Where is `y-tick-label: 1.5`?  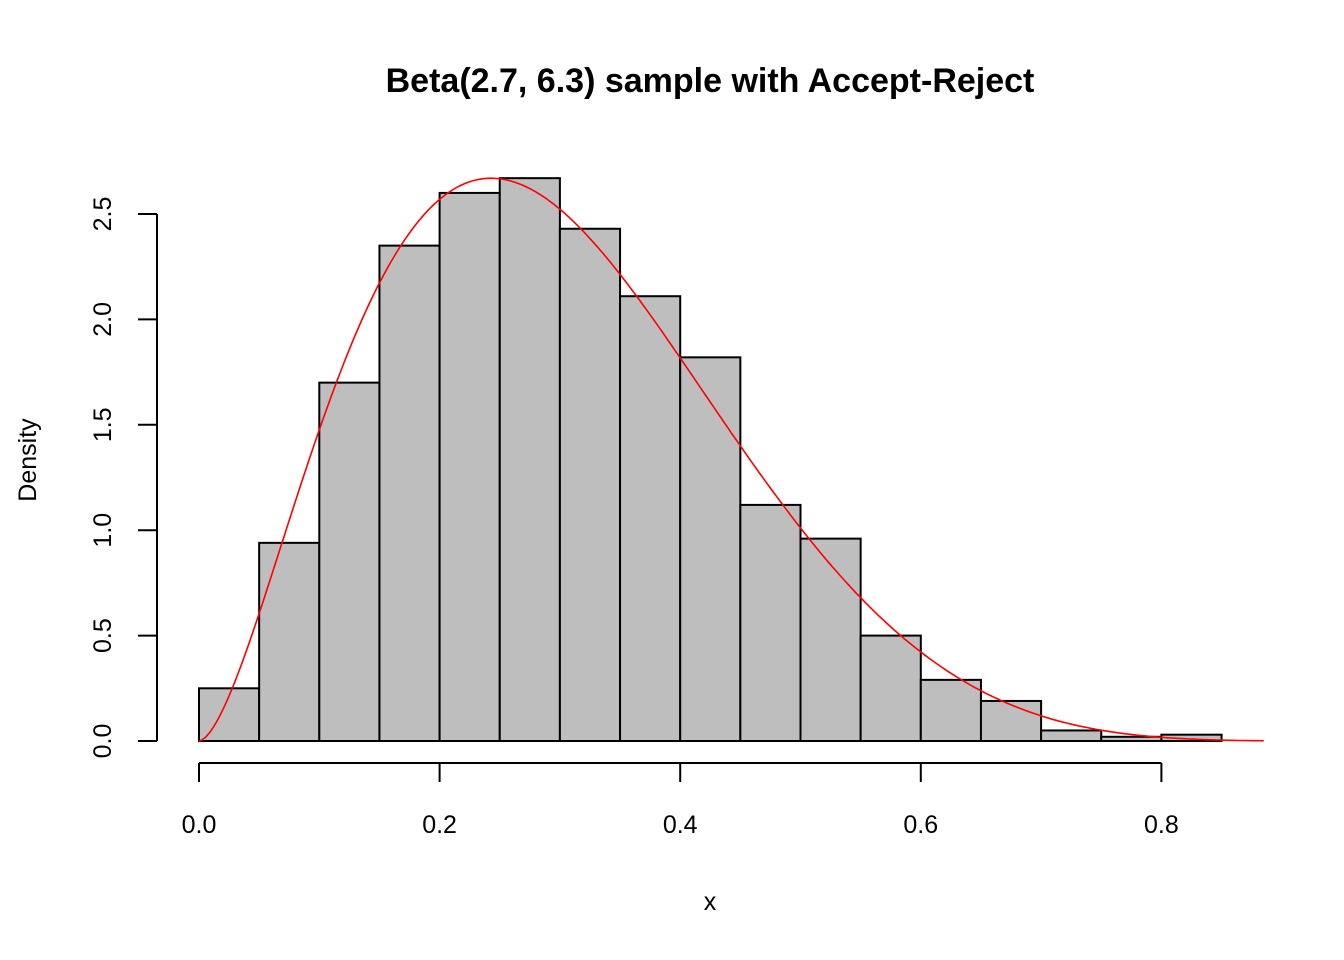
y-tick-label: 1.5 is located at coordinates (103, 424).